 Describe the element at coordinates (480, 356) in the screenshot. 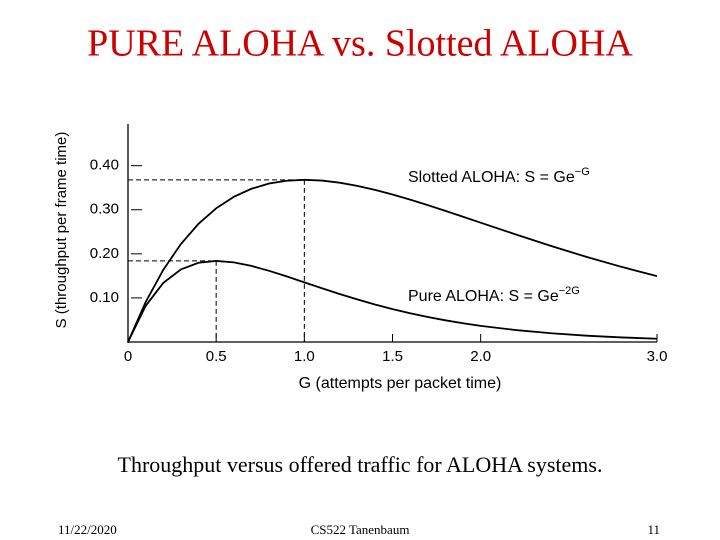

I see `x-tick-label: 2.0` at that location.